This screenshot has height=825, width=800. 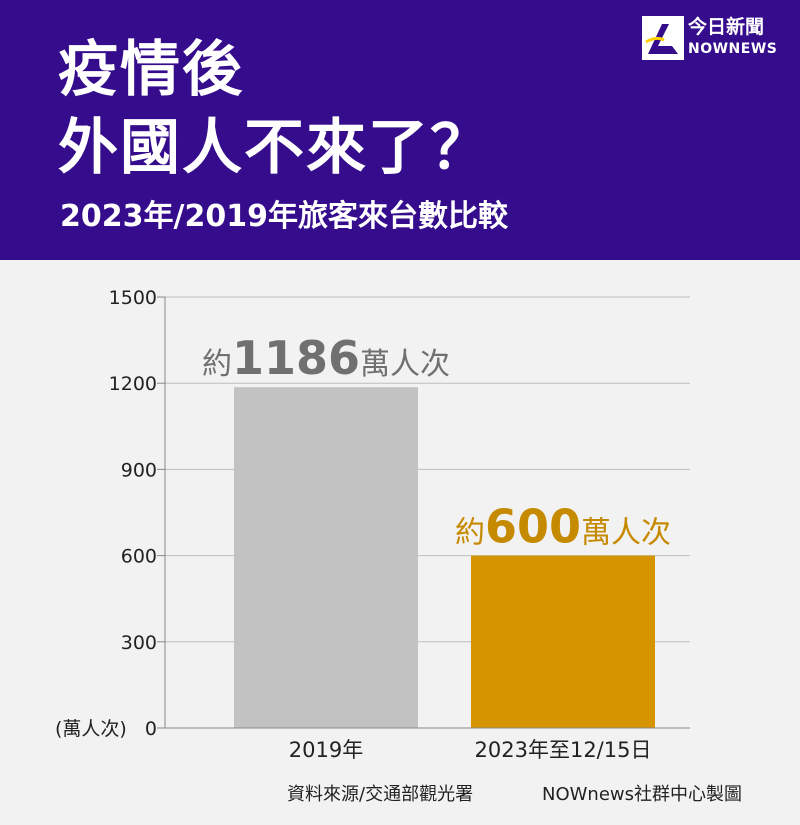 What do you see at coordinates (133, 384) in the screenshot?
I see `y-tick-label: 1200` at bounding box center [133, 384].